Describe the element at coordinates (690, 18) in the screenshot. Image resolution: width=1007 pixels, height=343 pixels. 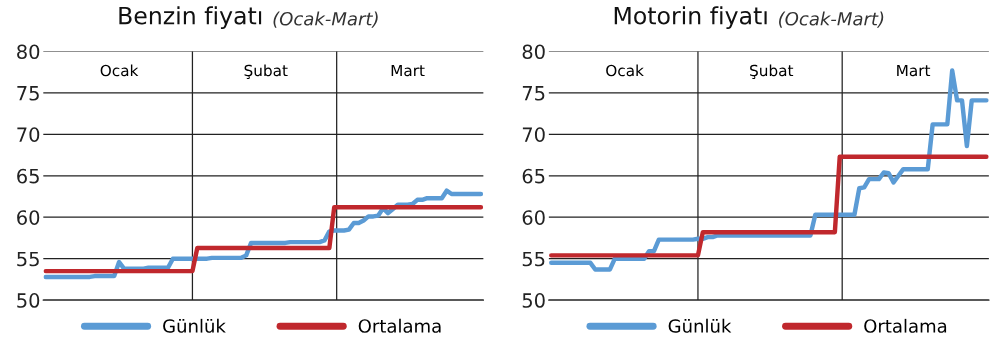
I see `chart-title: Motorin fiyatı` at that location.